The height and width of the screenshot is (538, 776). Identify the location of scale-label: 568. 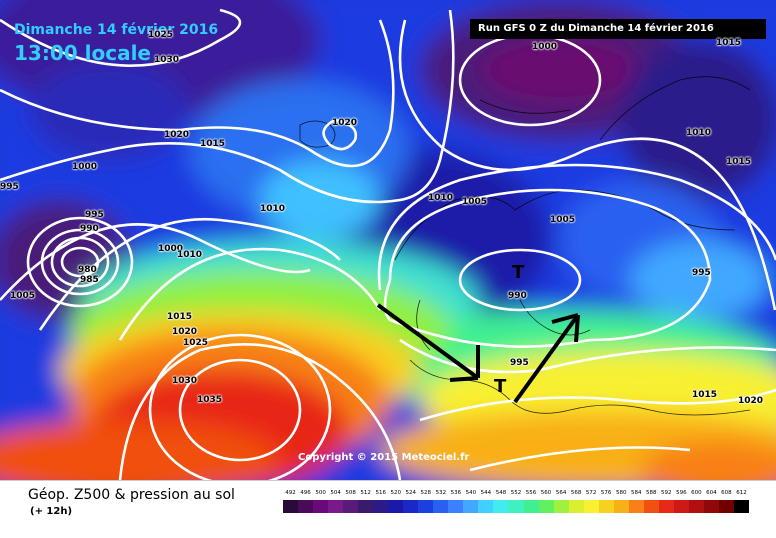
(576, 493).